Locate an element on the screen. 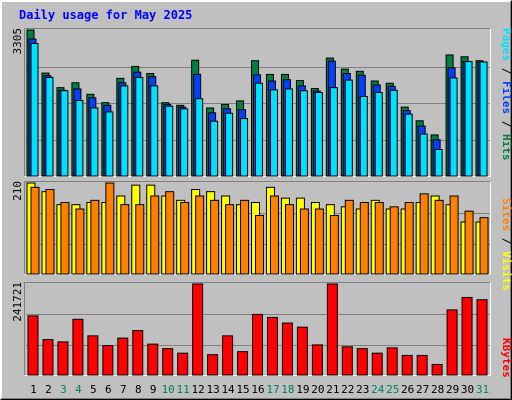 The image size is (512, 400). day-label: 24 is located at coordinates (378, 389).